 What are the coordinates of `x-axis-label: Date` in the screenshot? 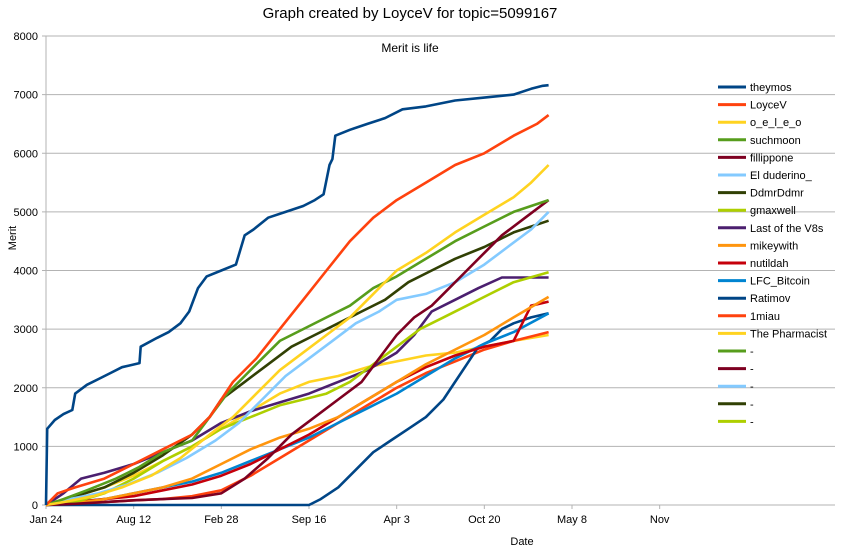 It's located at (521, 542).